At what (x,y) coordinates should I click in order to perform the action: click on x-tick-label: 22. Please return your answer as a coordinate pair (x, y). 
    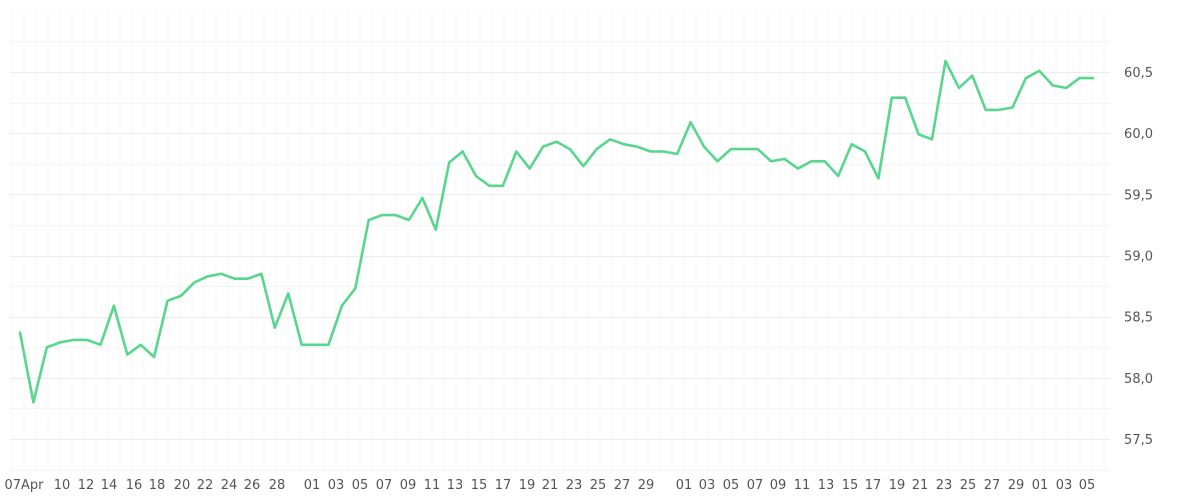
    Looking at the image, I should click on (205, 485).